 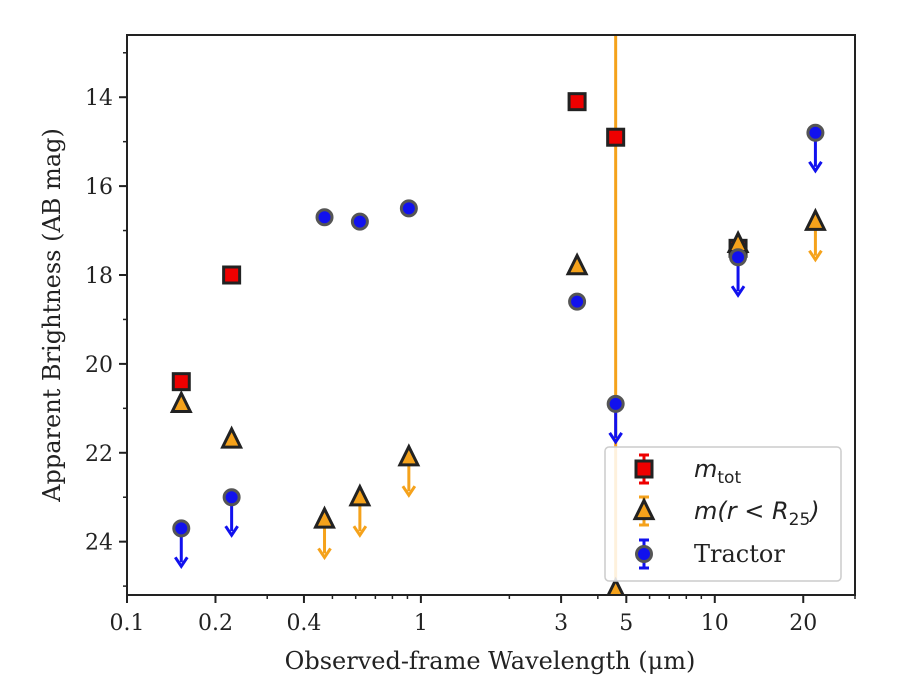 I want to click on y-tick-label-3: 20, so click(x=99, y=365).